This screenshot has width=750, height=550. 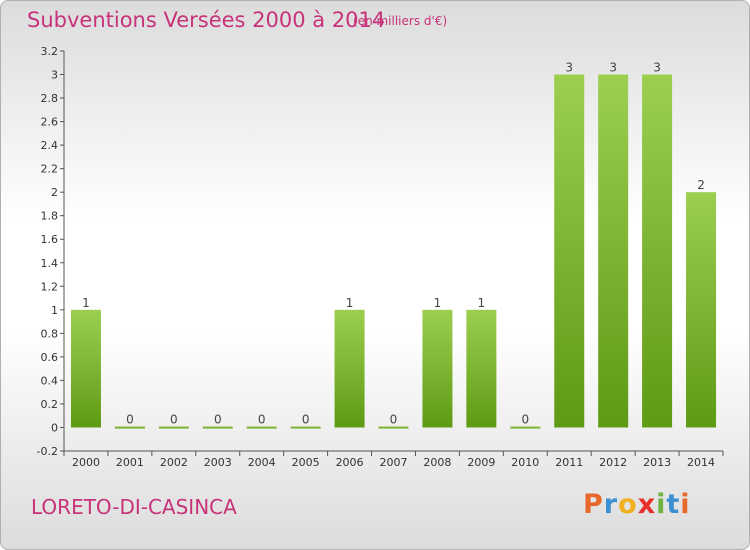 What do you see at coordinates (701, 185) in the screenshot?
I see `data-label: 2` at bounding box center [701, 185].